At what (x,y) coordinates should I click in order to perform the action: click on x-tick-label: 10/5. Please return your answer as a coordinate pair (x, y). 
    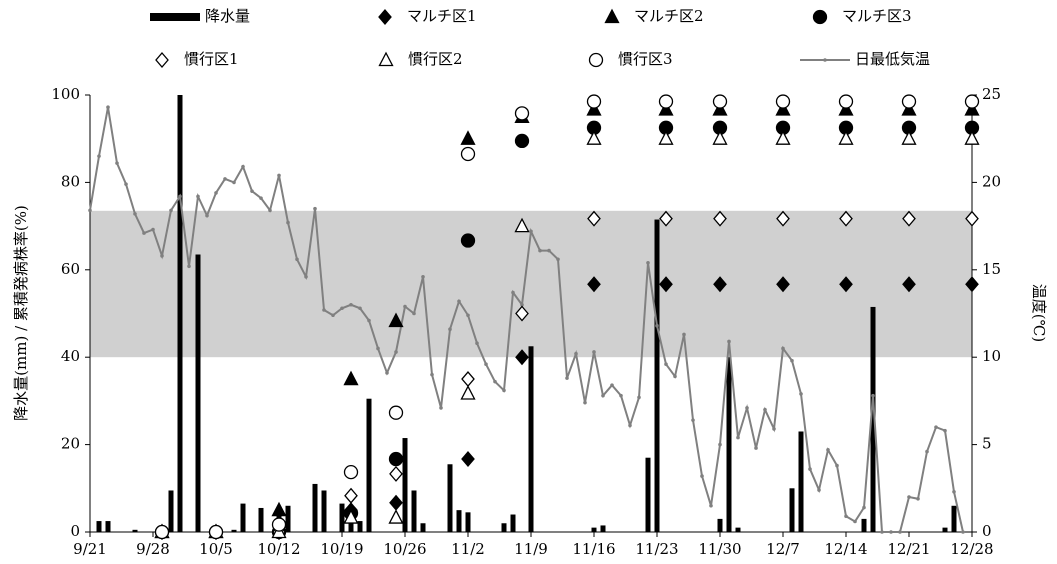
    Looking at the image, I should click on (216, 549).